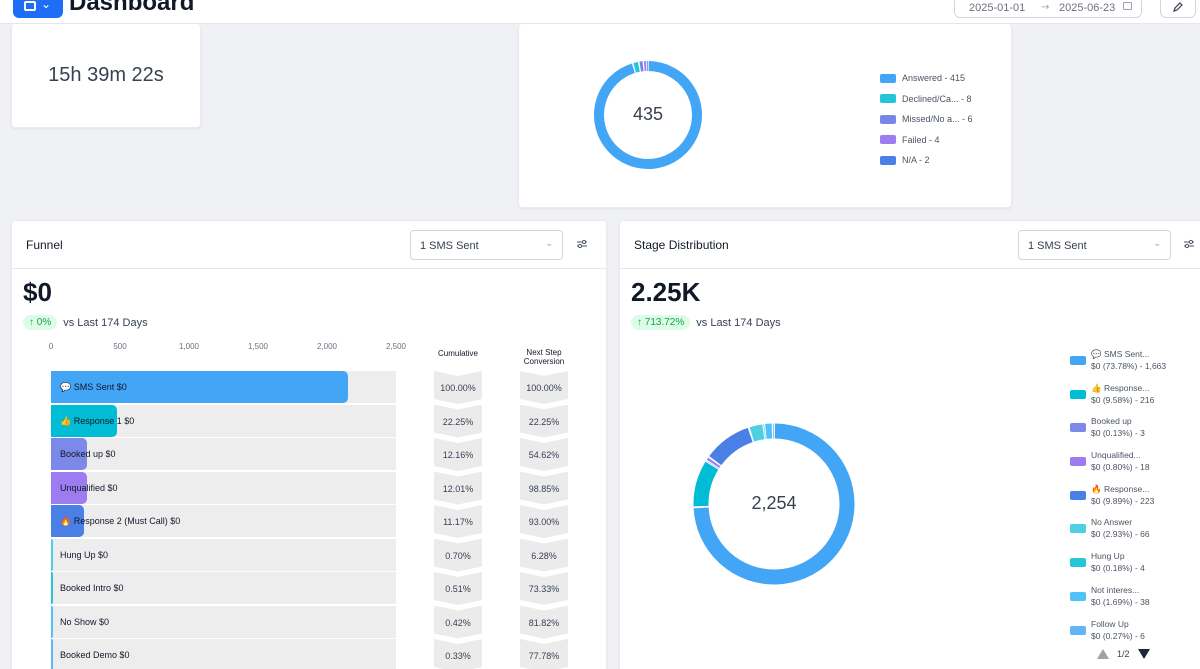 This screenshot has width=1200, height=669. Describe the element at coordinates (223, 521) in the screenshot. I see `funnel-row: 🔥 Response 2 (Must Call) $0` at that location.